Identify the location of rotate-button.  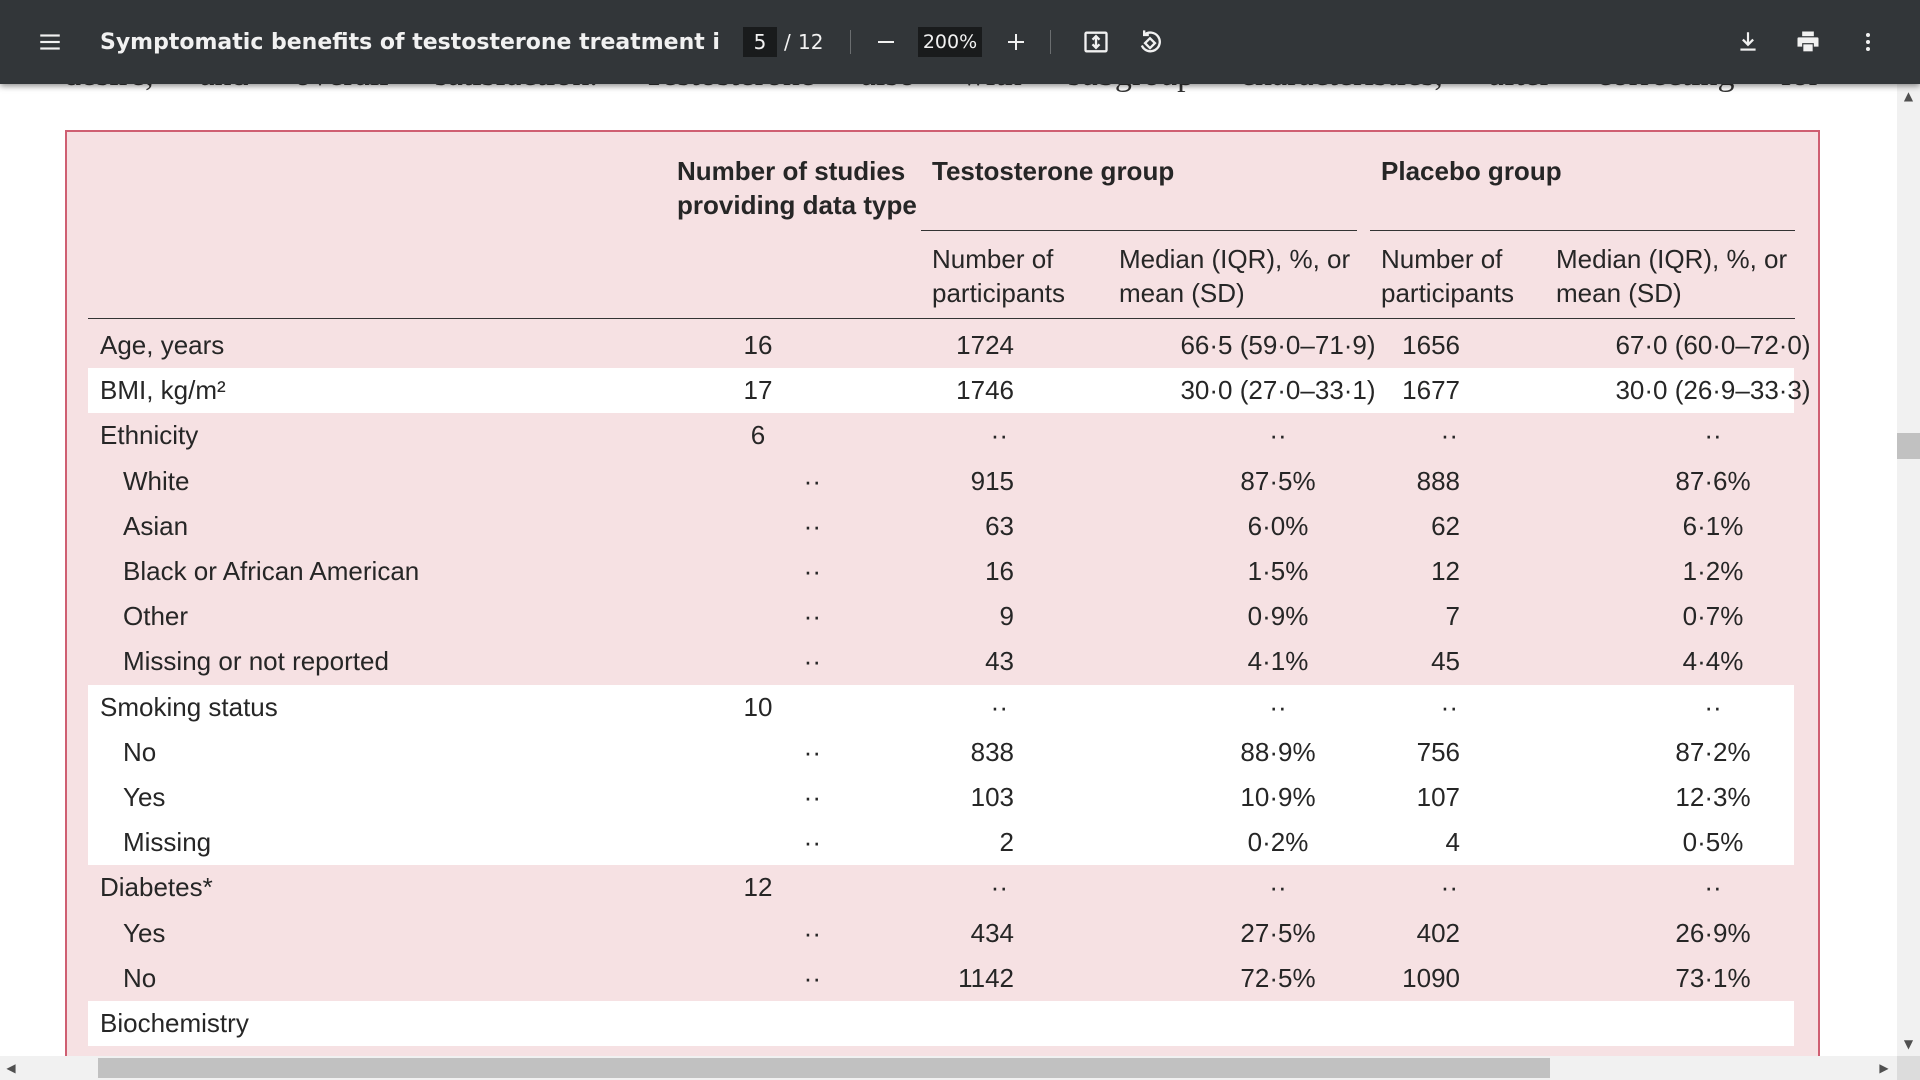
(1150, 42).